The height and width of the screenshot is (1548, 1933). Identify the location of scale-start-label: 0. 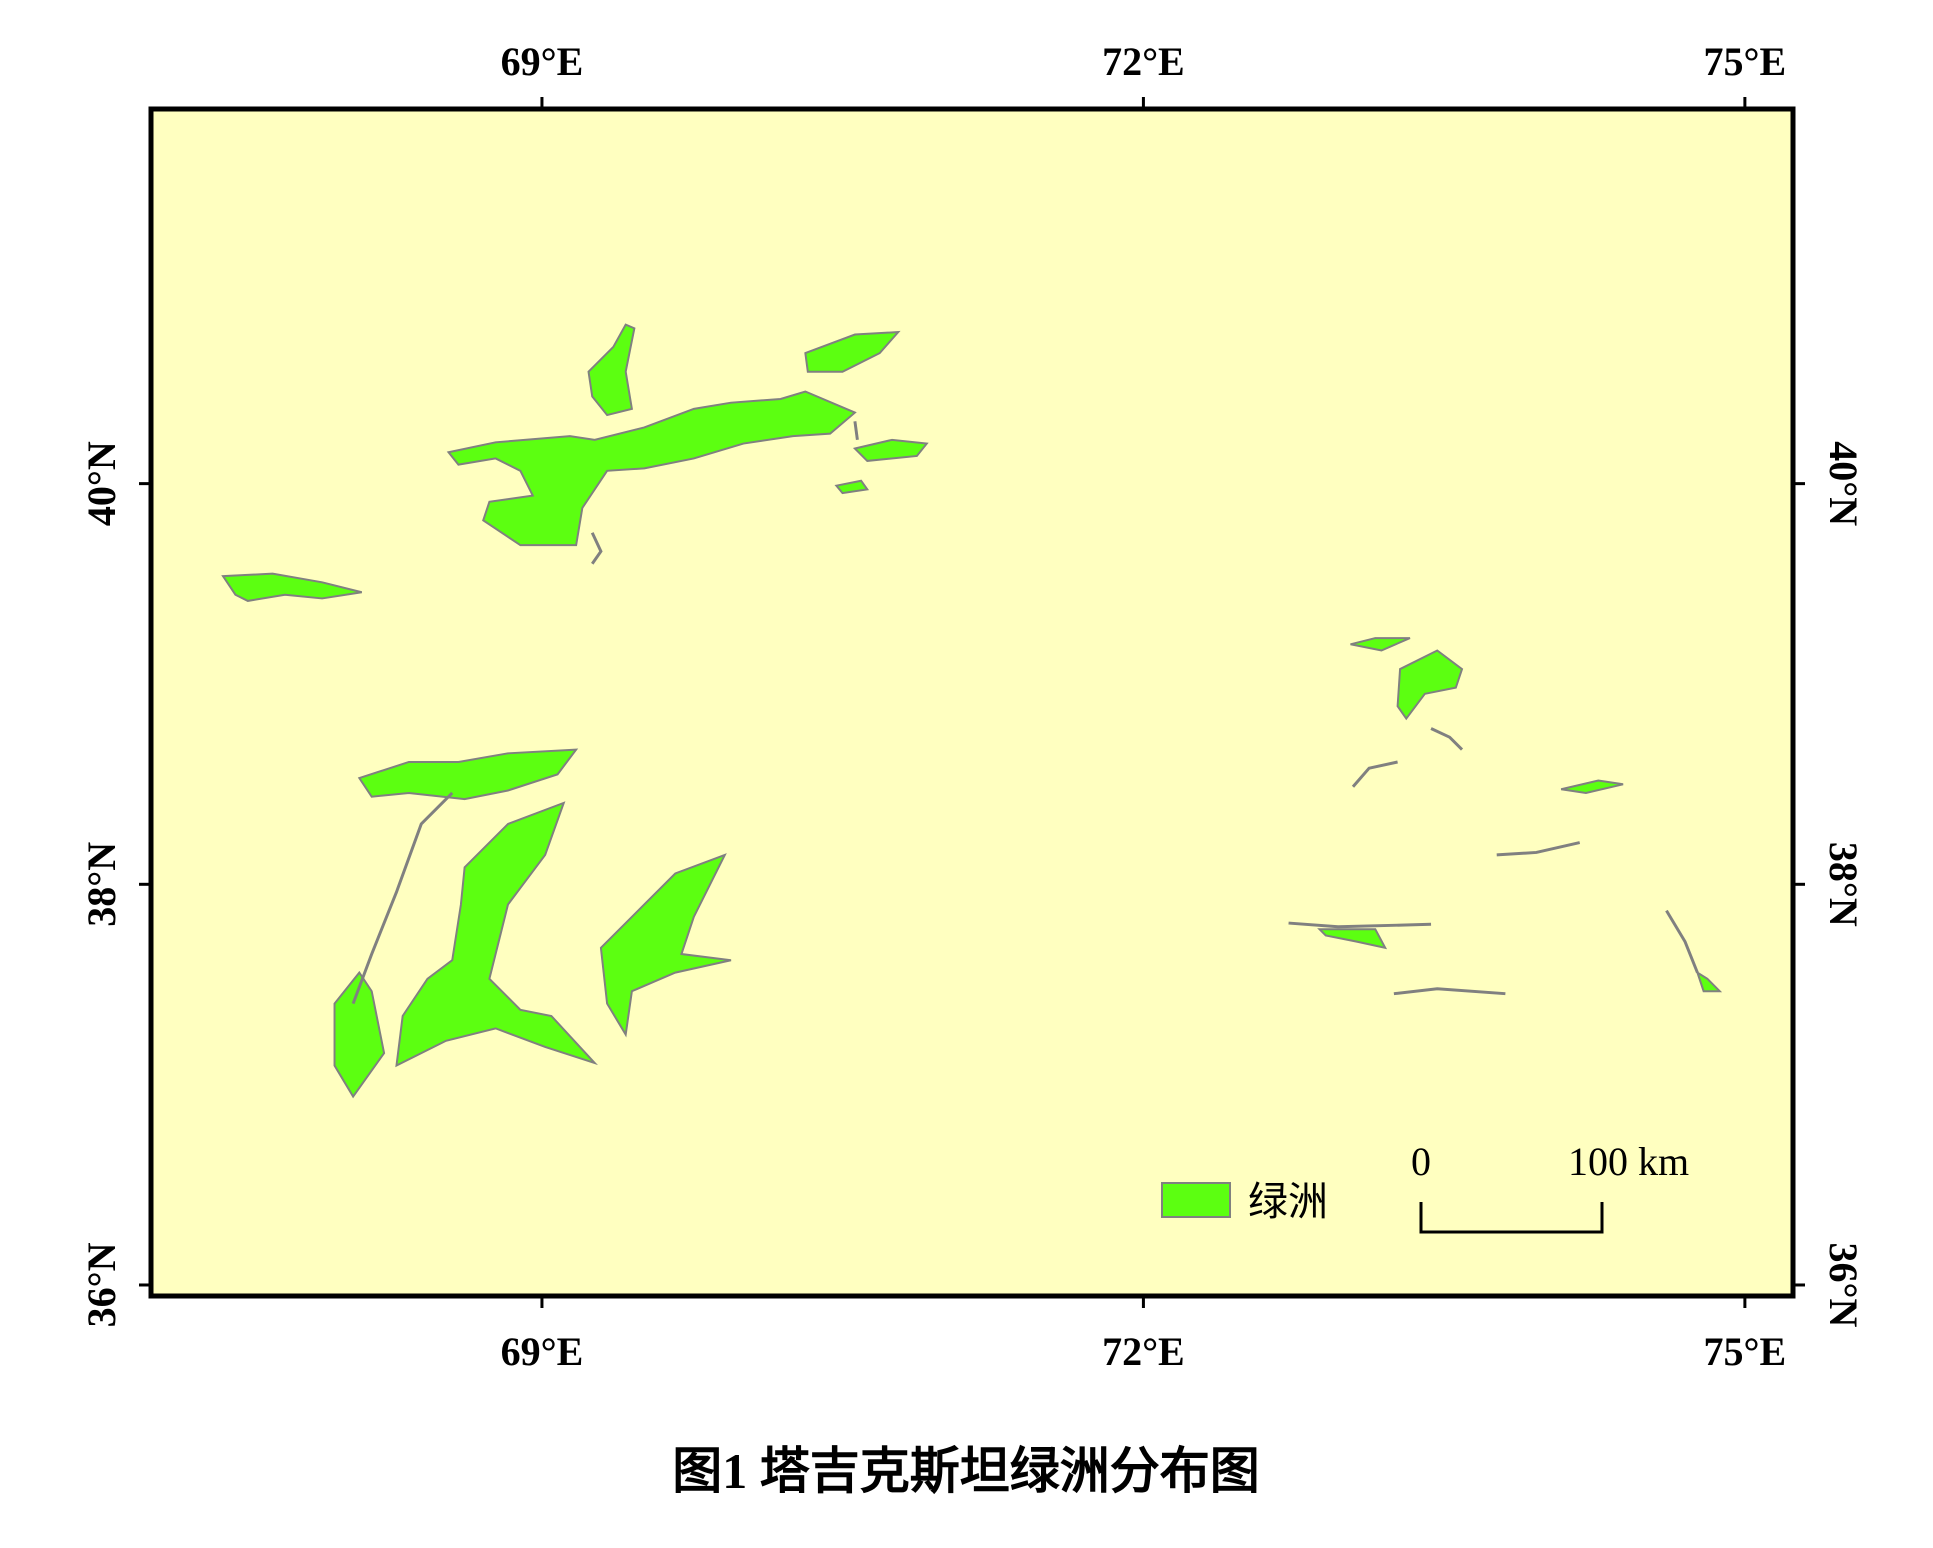
(1421, 1161).